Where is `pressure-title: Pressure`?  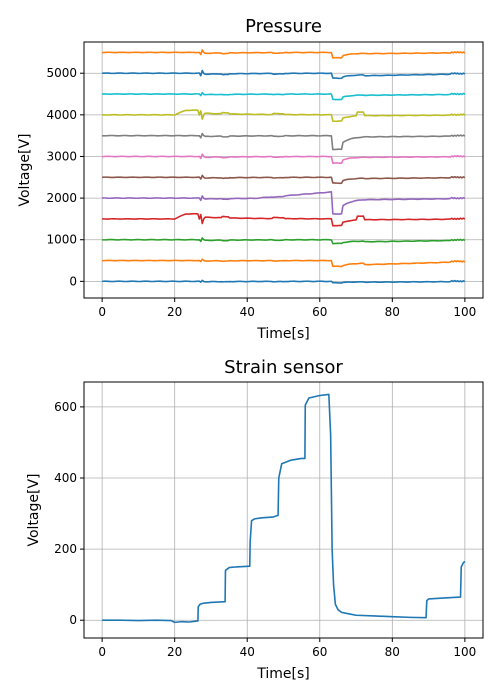 pressure-title: Pressure is located at coordinates (283, 26).